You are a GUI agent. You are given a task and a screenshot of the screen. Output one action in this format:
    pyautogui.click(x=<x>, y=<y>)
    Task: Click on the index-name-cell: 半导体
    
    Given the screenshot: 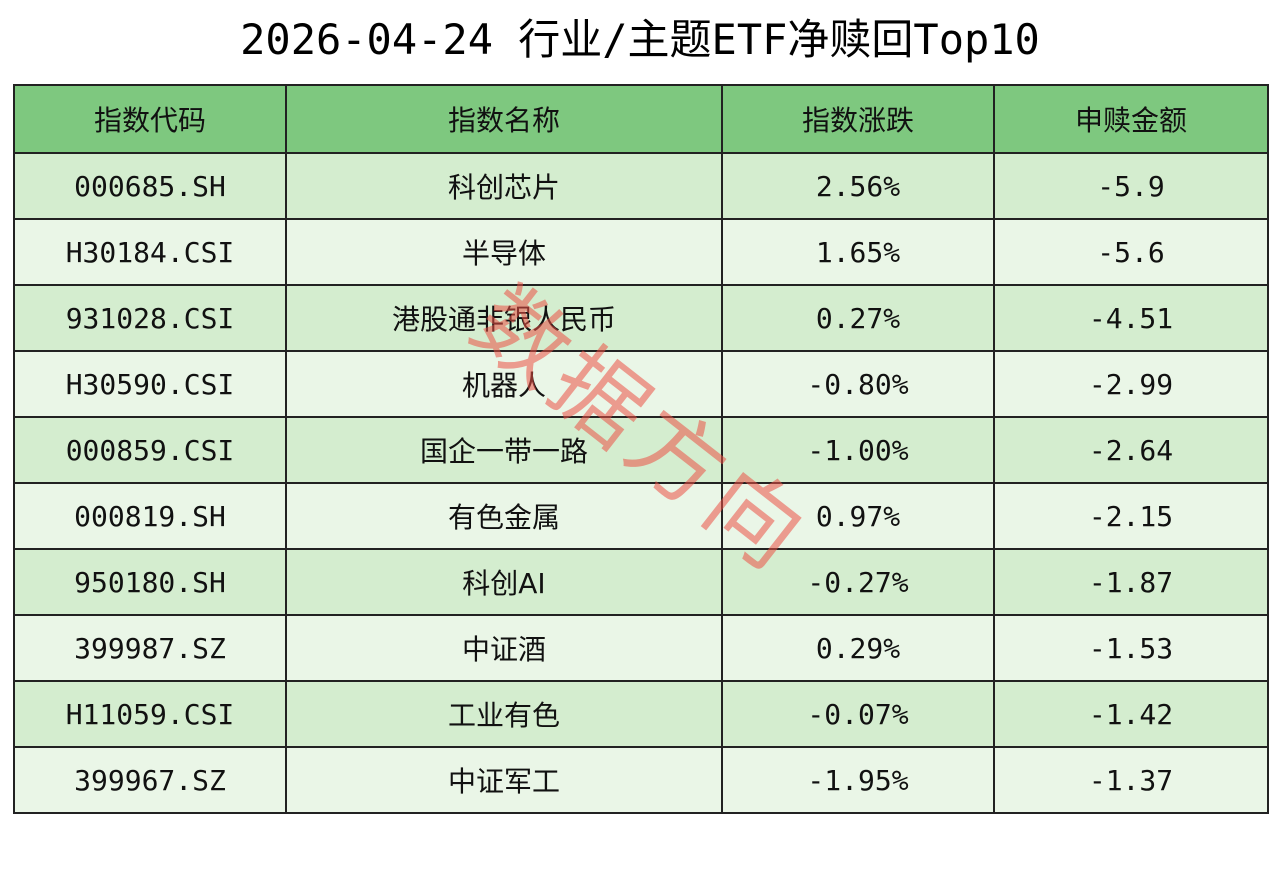 What is the action you would take?
    pyautogui.click(x=504, y=252)
    